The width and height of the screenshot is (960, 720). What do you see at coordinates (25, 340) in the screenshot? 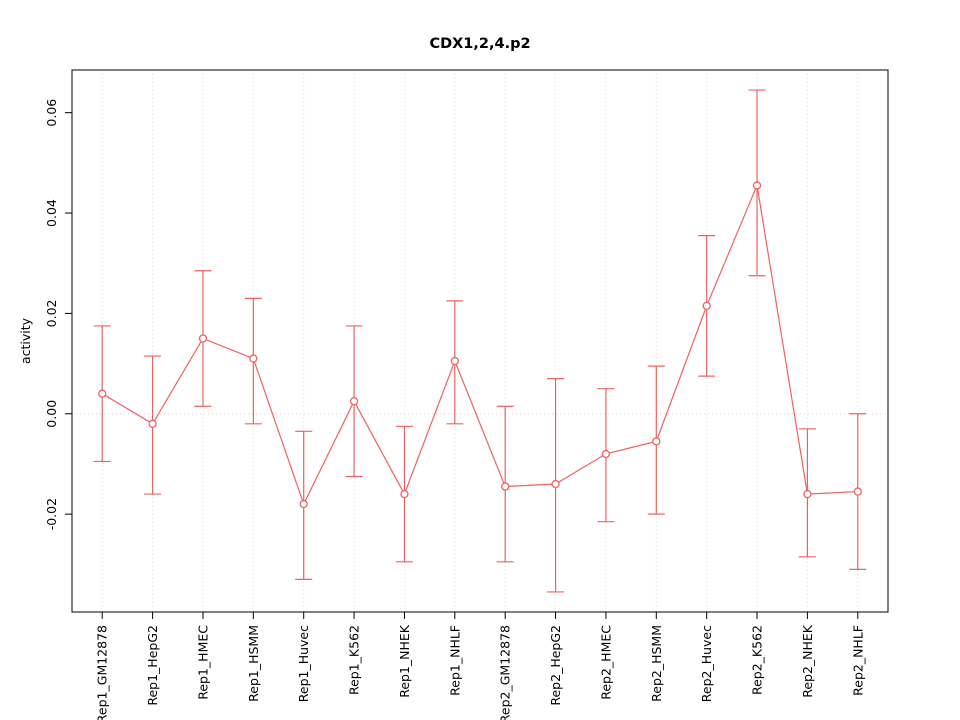
I see `y-axis-label: activity` at bounding box center [25, 340].